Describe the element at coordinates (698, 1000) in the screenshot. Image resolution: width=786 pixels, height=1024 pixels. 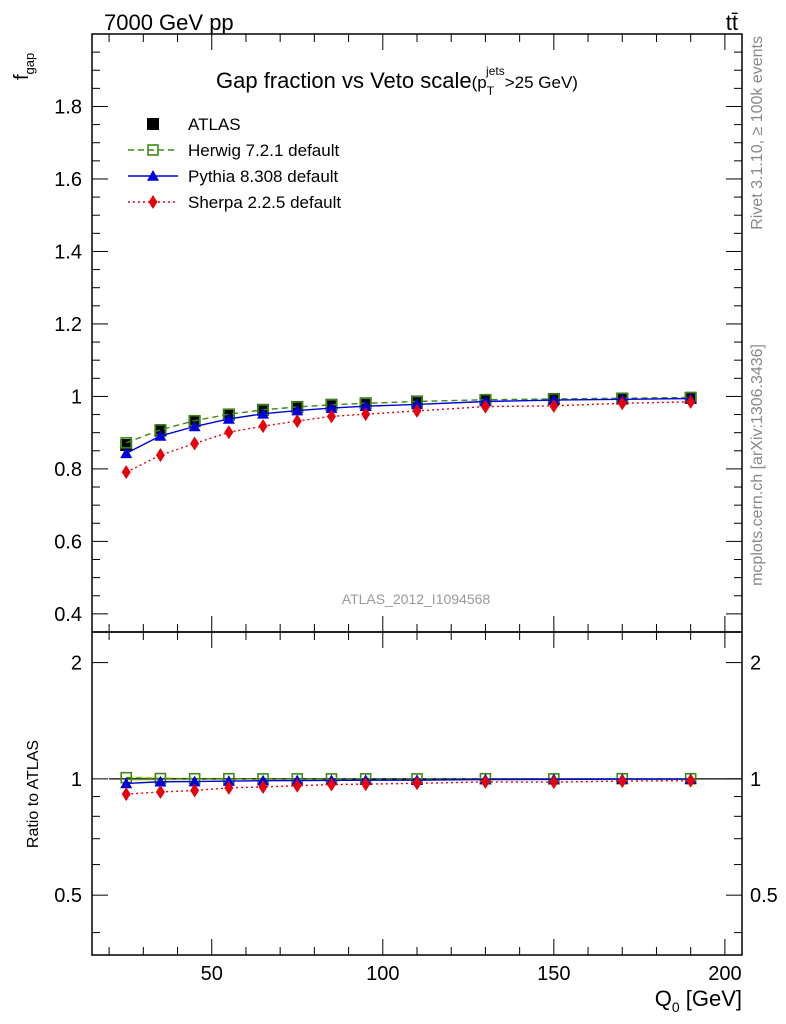
I see `x-axis-label: Q0 [GeV]` at that location.